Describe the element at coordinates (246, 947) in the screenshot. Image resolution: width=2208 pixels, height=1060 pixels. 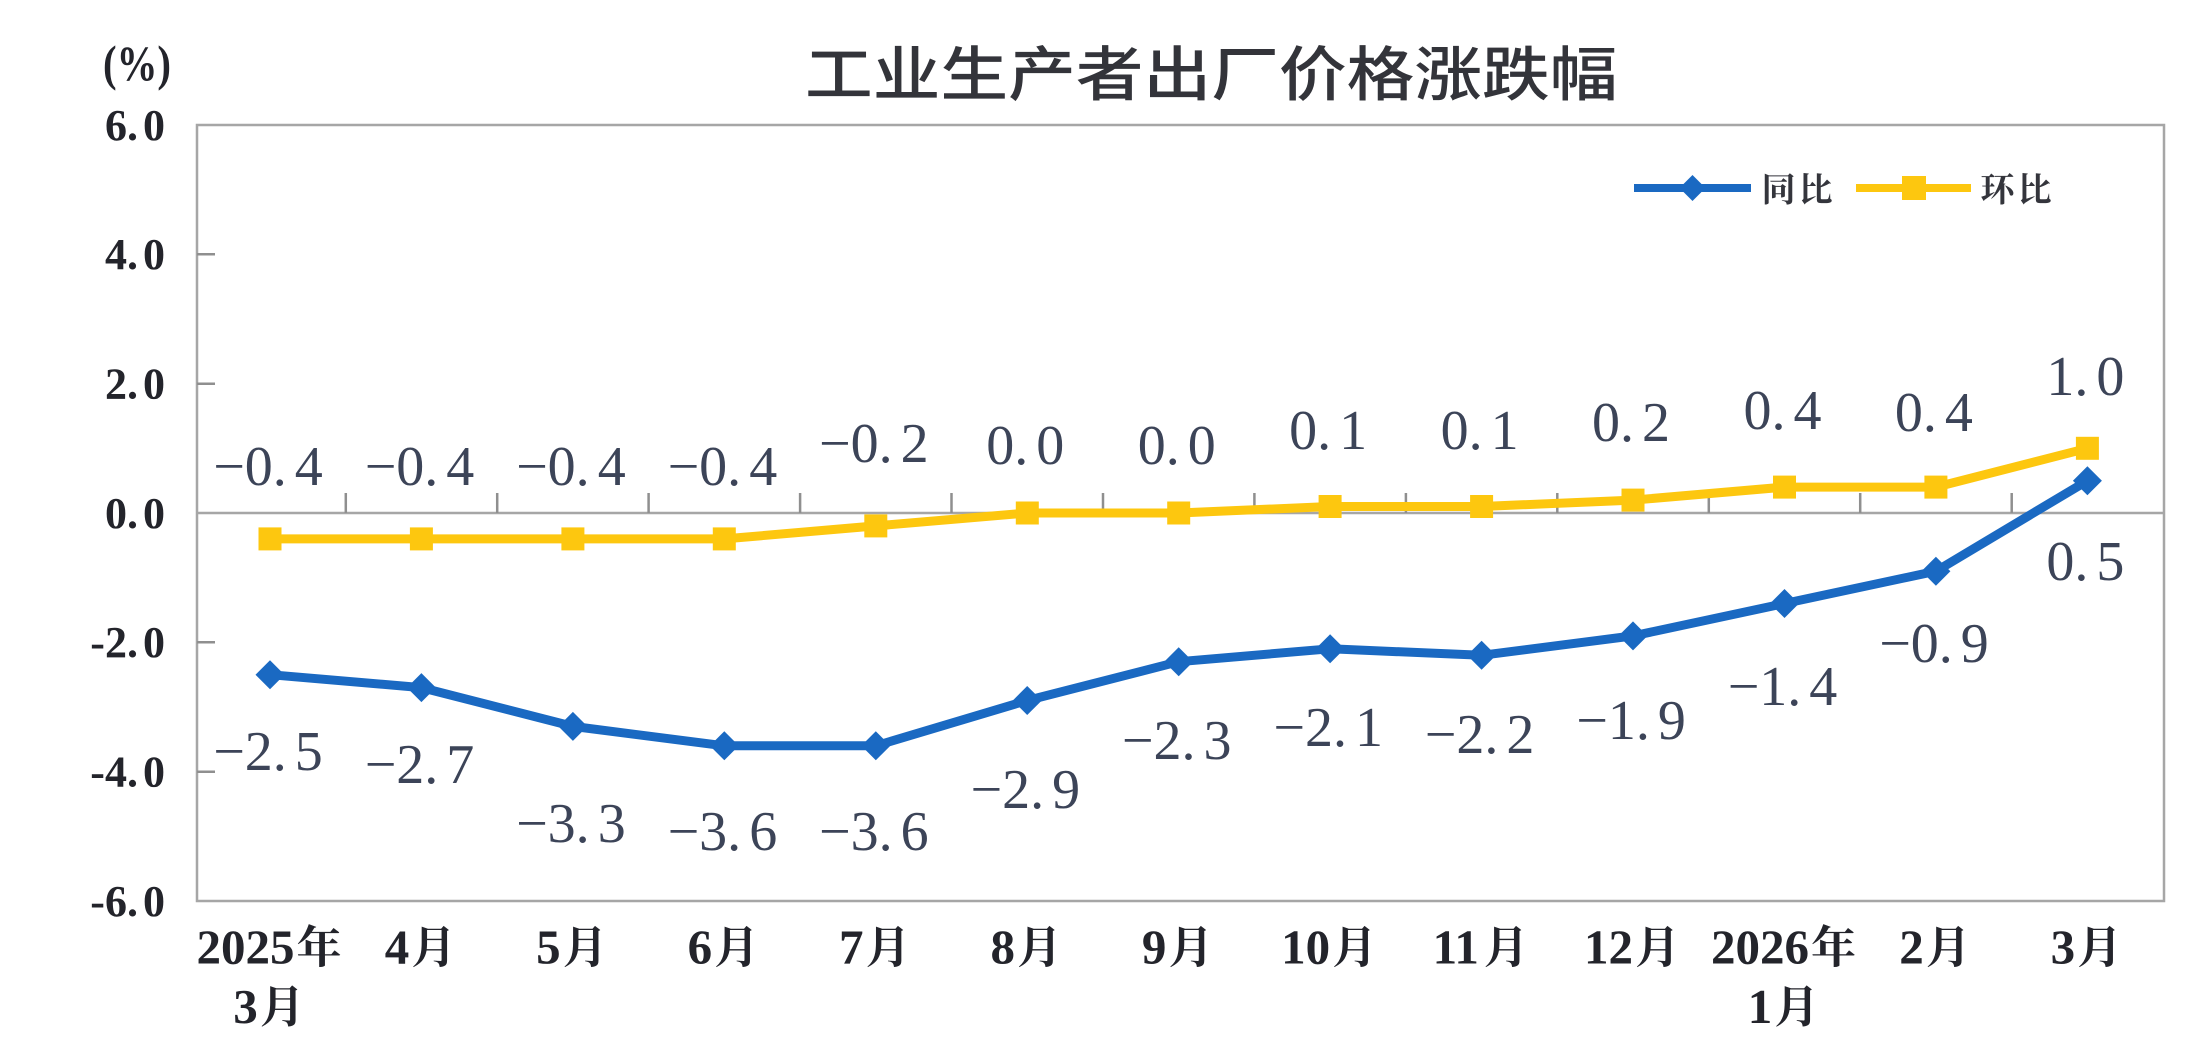
I see `svg-text: 2025` at that location.